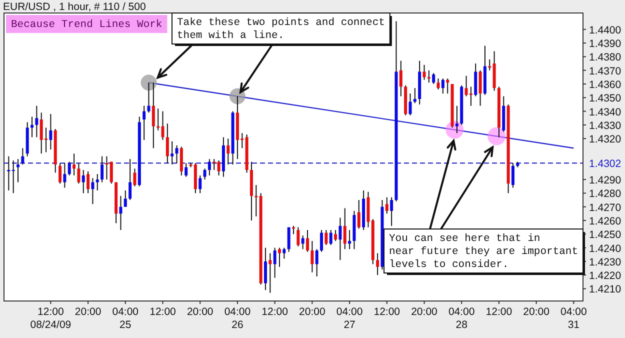 The width and height of the screenshot is (625, 338). I want to click on y-tick-label: 1.4390, so click(605, 44).